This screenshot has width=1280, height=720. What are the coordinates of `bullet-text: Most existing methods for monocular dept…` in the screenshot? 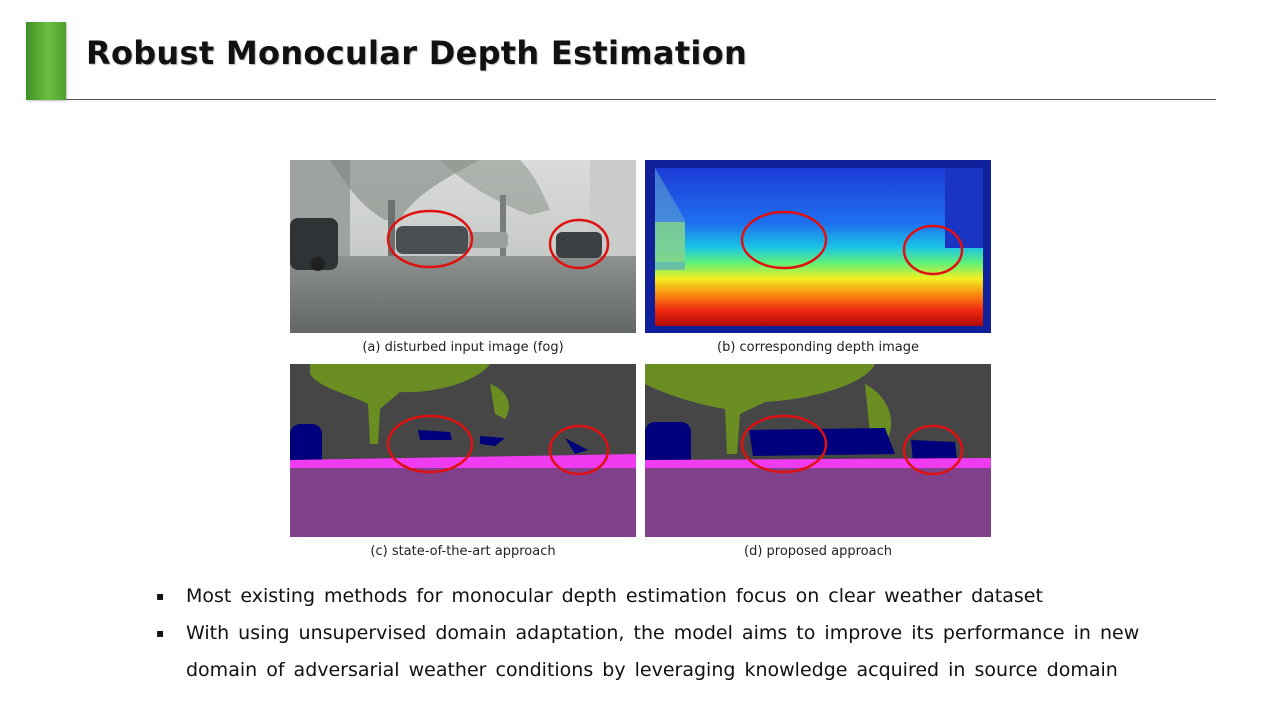 It's located at (614, 596).